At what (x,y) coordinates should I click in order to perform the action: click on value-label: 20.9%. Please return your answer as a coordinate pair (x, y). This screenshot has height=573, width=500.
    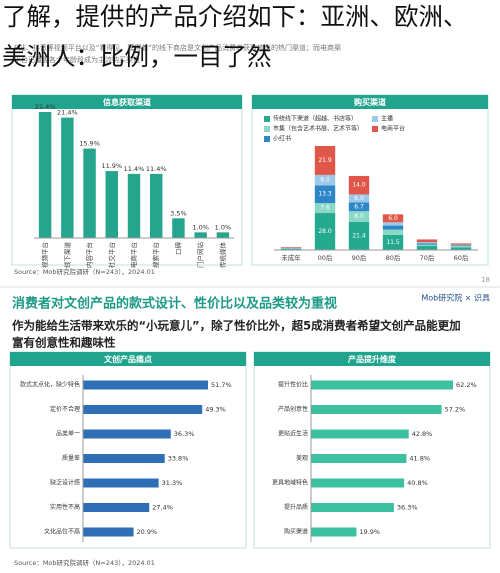
    Looking at the image, I should click on (147, 532).